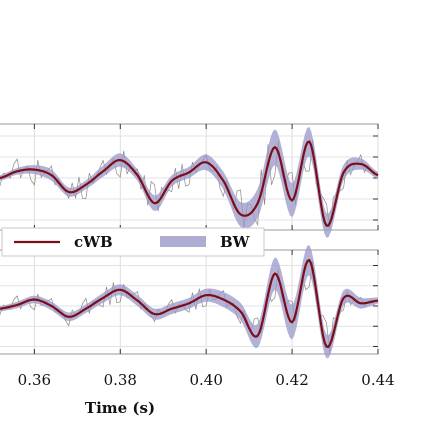 This screenshot has width=446, height=446. I want to click on x-tick-label: 0.40, so click(205, 380).